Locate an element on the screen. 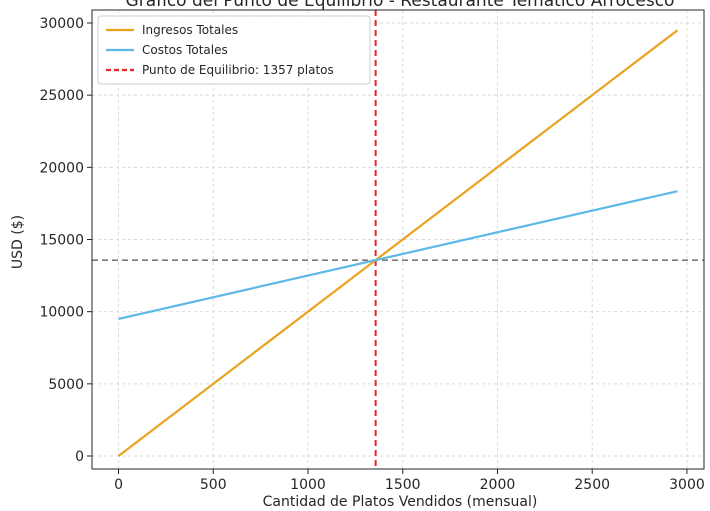  x-tick-label-1500: 1500 is located at coordinates (403, 485).